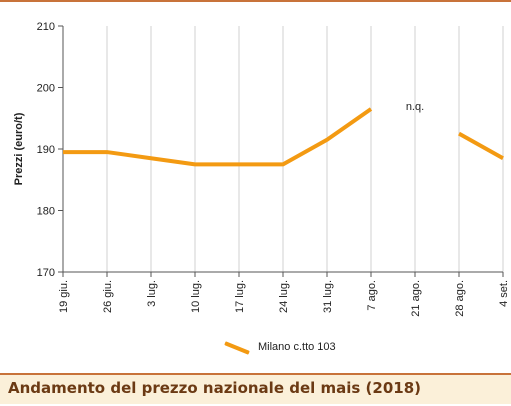  Describe the element at coordinates (297, 347) in the screenshot. I see `legend-label-milano: Milano c.tto 103` at that location.